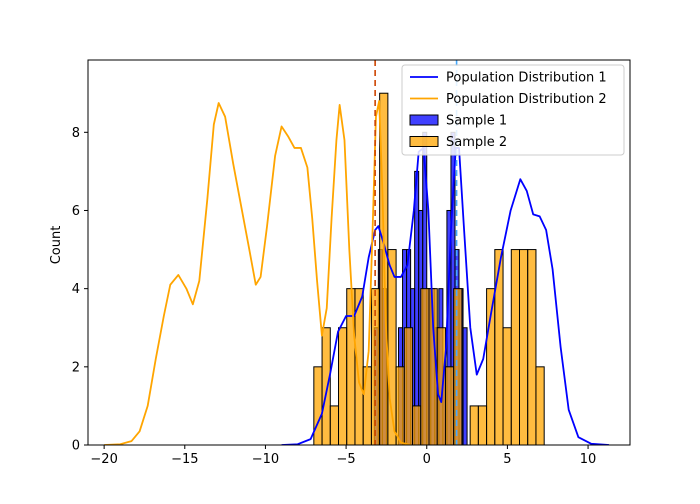 Image resolution: width=700 pixels, height=504 pixels. What do you see at coordinates (507, 459) in the screenshot?
I see `x-tick-label: 5` at bounding box center [507, 459].